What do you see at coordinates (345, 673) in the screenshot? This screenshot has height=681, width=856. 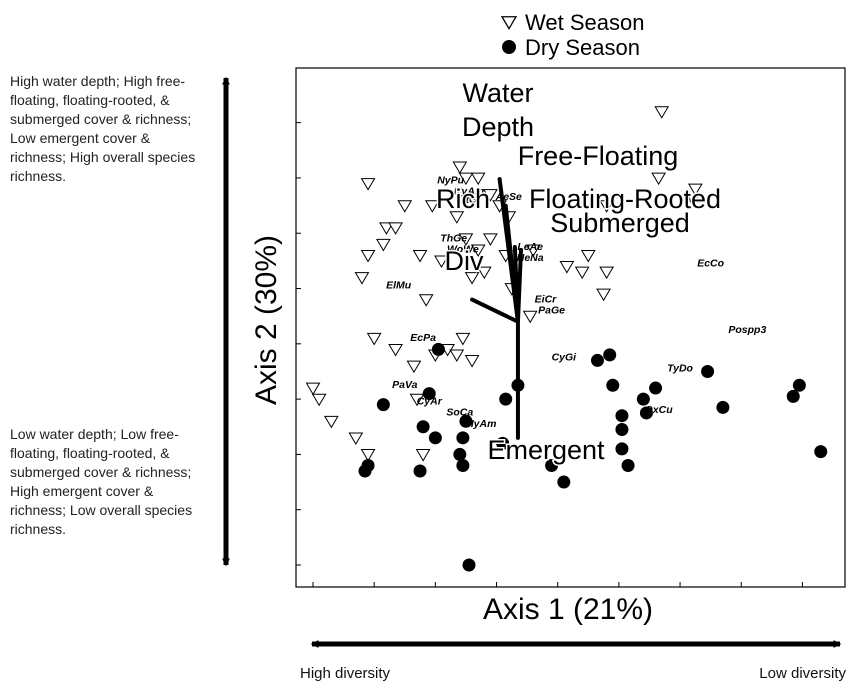 I see `high-diversity-label: High diversity` at bounding box center [345, 673].